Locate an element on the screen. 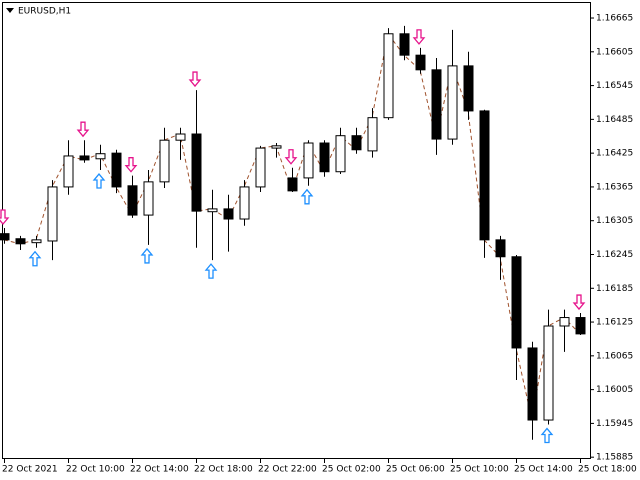 This screenshot has width=640, height=480. y-tick-label: 1.16245 is located at coordinates (614, 255).